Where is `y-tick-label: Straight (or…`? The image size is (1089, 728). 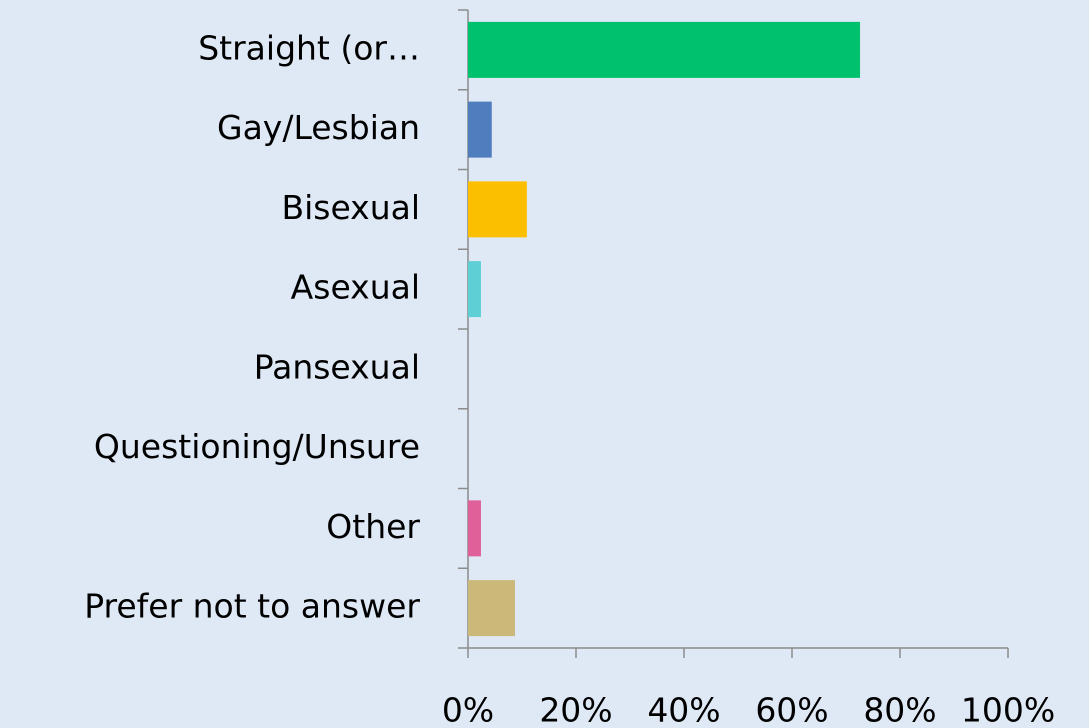 y-tick-label: Straight (or… is located at coordinates (309, 47).